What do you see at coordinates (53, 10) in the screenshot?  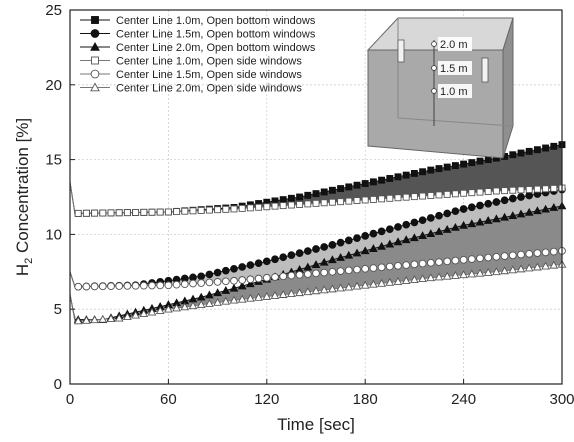 I see `y-tick-label: 25` at bounding box center [53, 10].